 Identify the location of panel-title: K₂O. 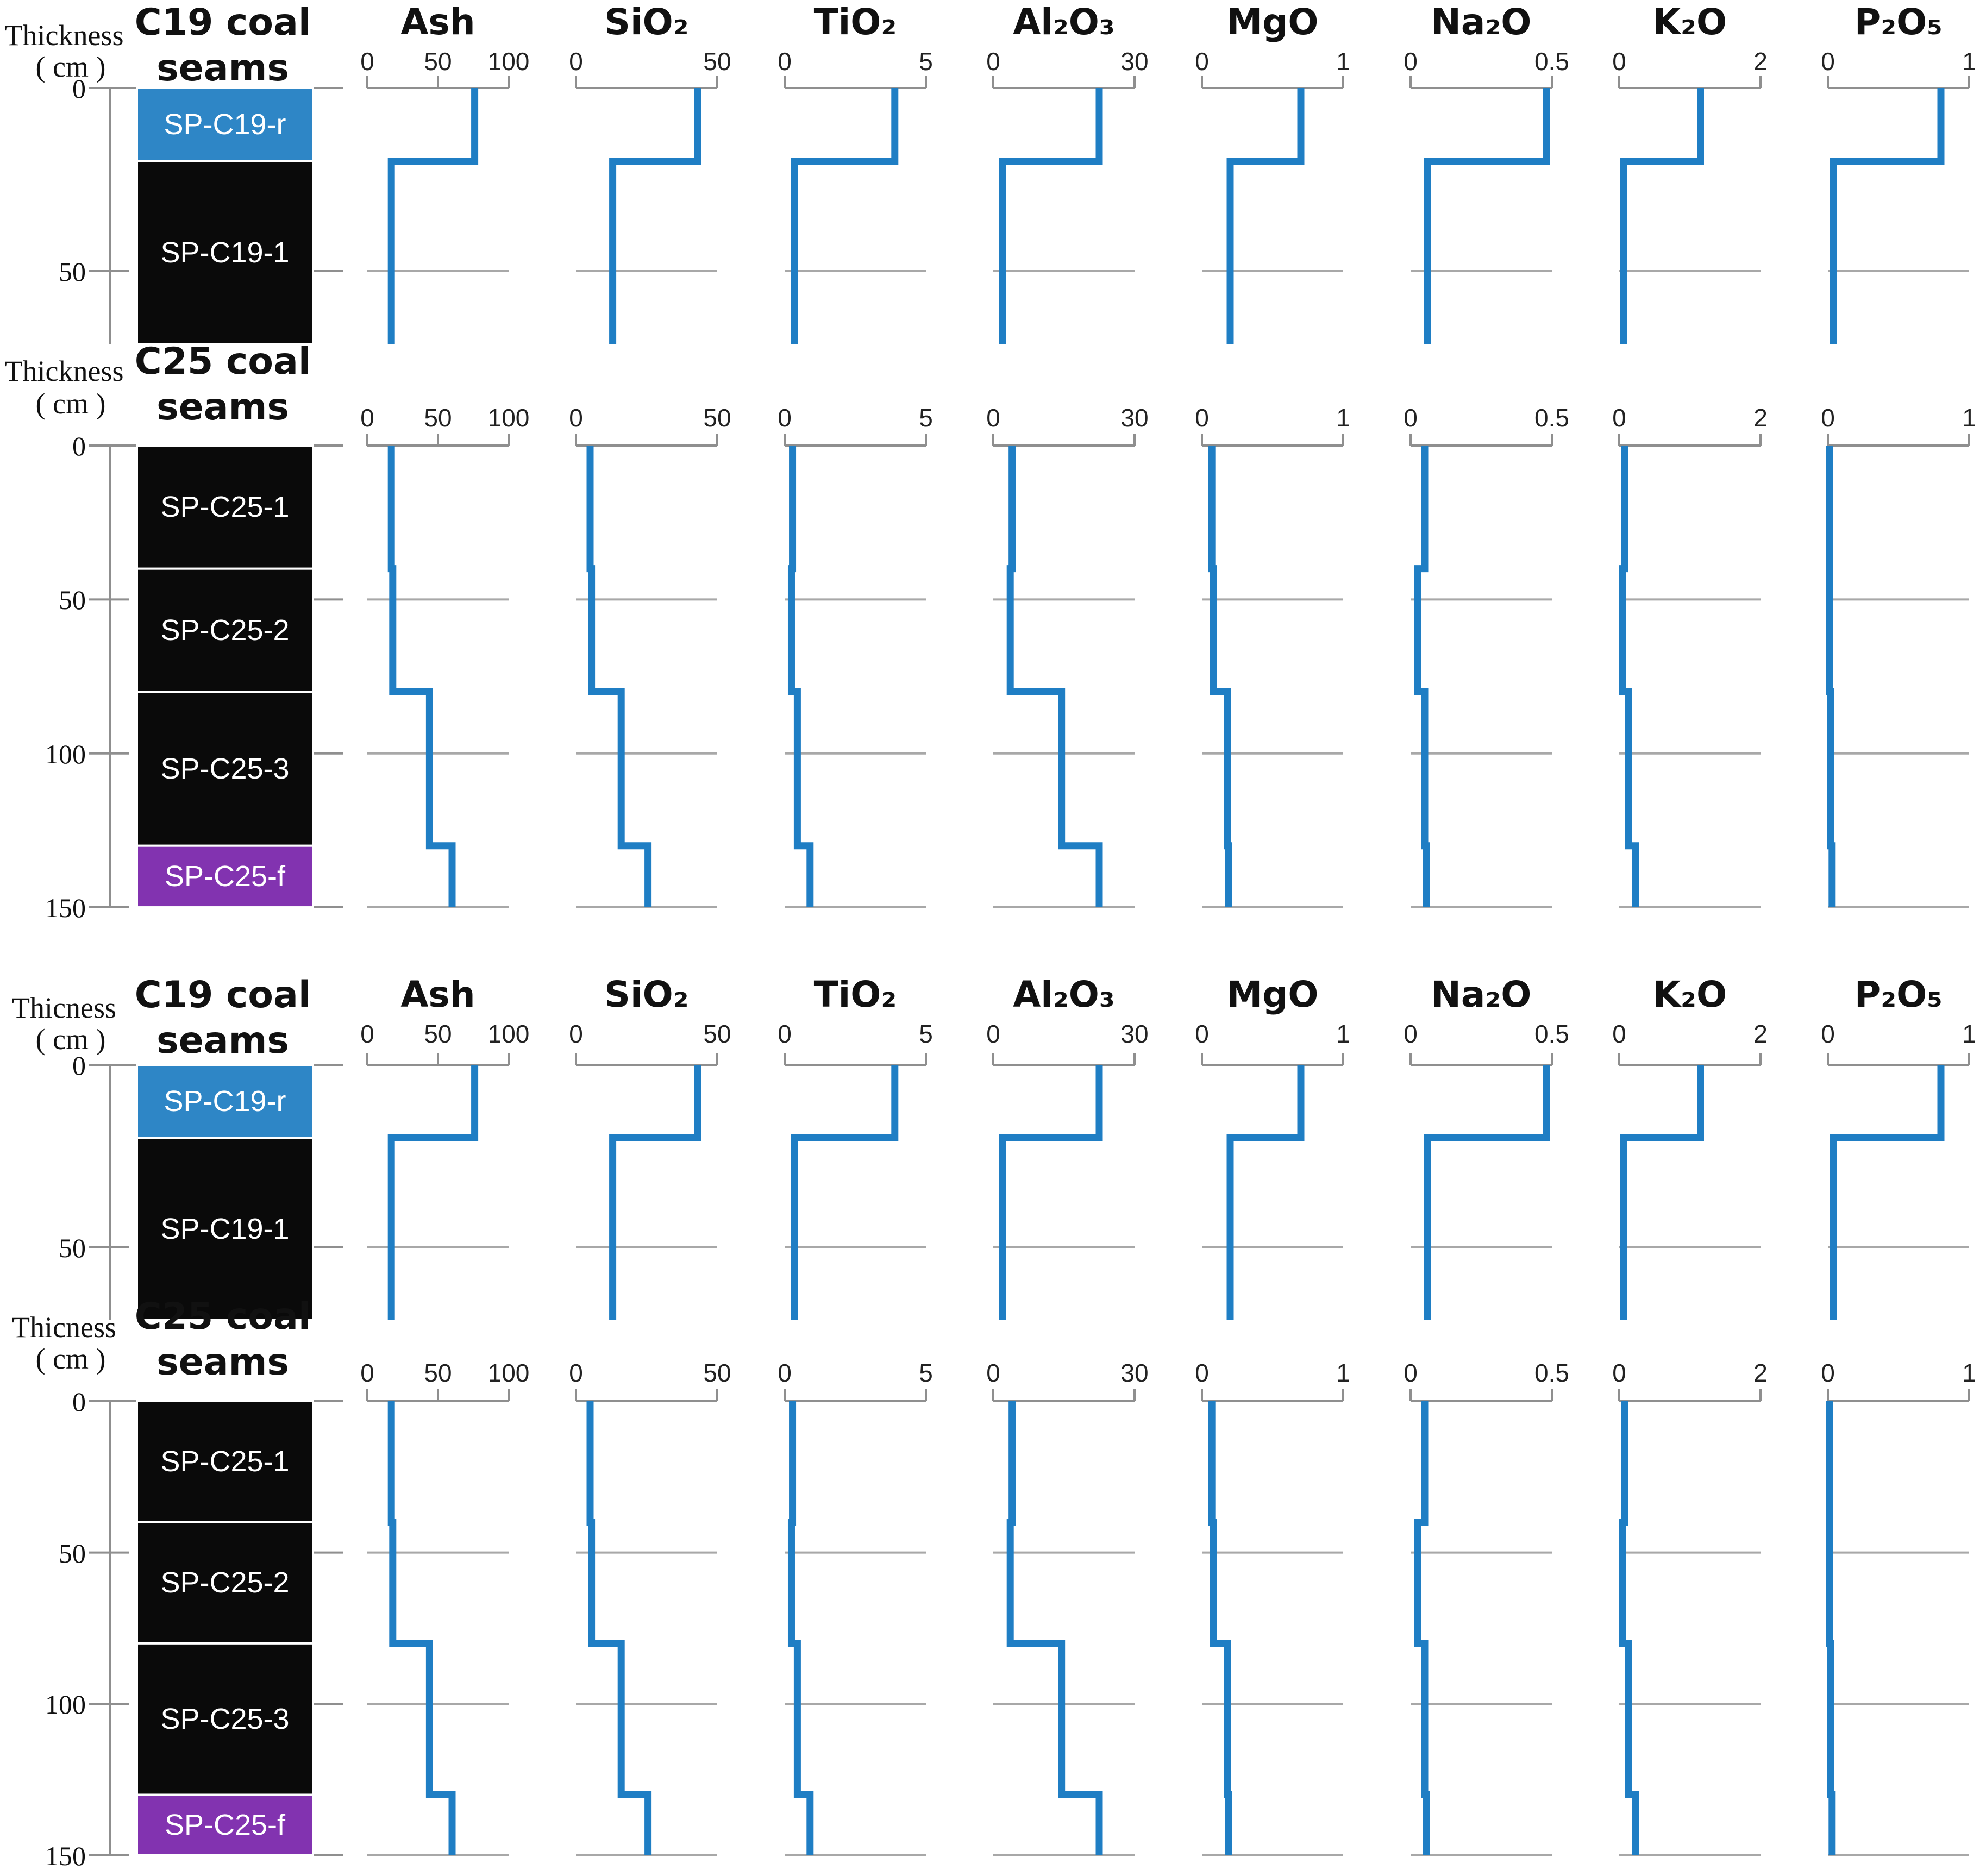
(1689, 22).